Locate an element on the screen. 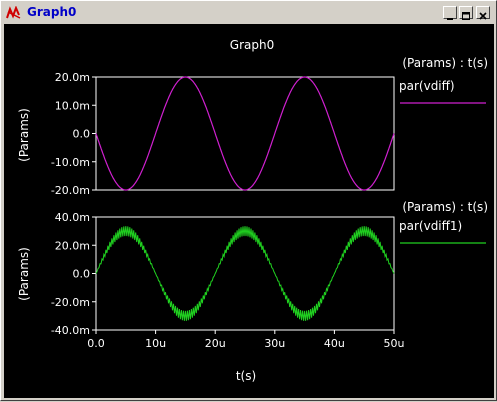  x-axis: 0.0 10u 20u 30u 40u 50u is located at coordinates (245, 340).